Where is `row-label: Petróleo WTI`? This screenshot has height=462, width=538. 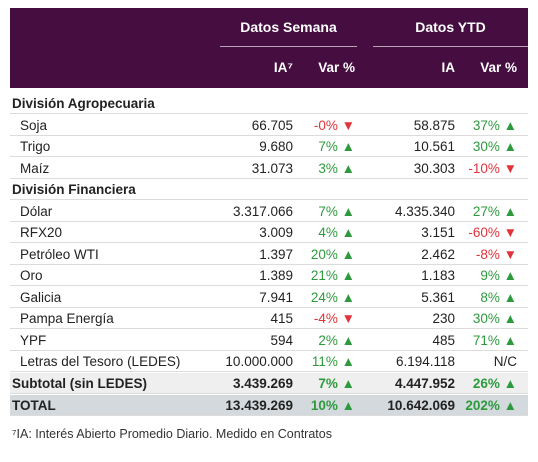 row-label: Petróleo WTI is located at coordinates (59, 254).